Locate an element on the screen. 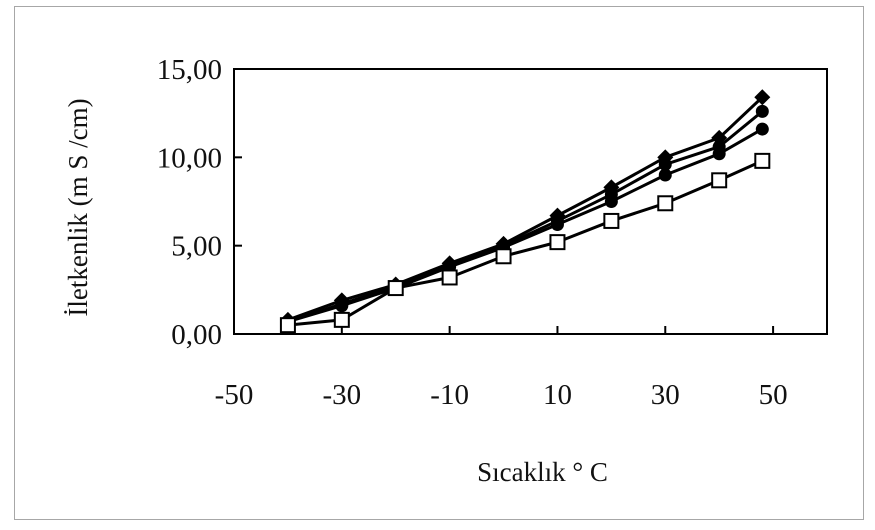 This screenshot has height=530, width=875. y-axis-title: İletkenlik (m S /cm) is located at coordinates (78, 207).